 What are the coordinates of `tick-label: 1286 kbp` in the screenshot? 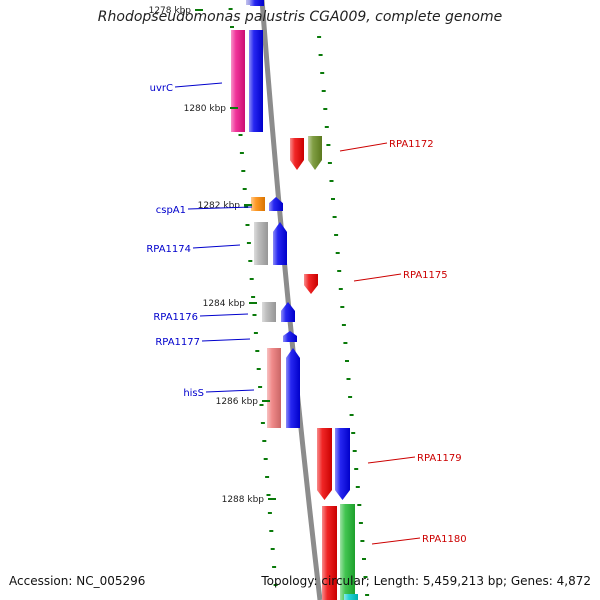 It's located at (237, 402).